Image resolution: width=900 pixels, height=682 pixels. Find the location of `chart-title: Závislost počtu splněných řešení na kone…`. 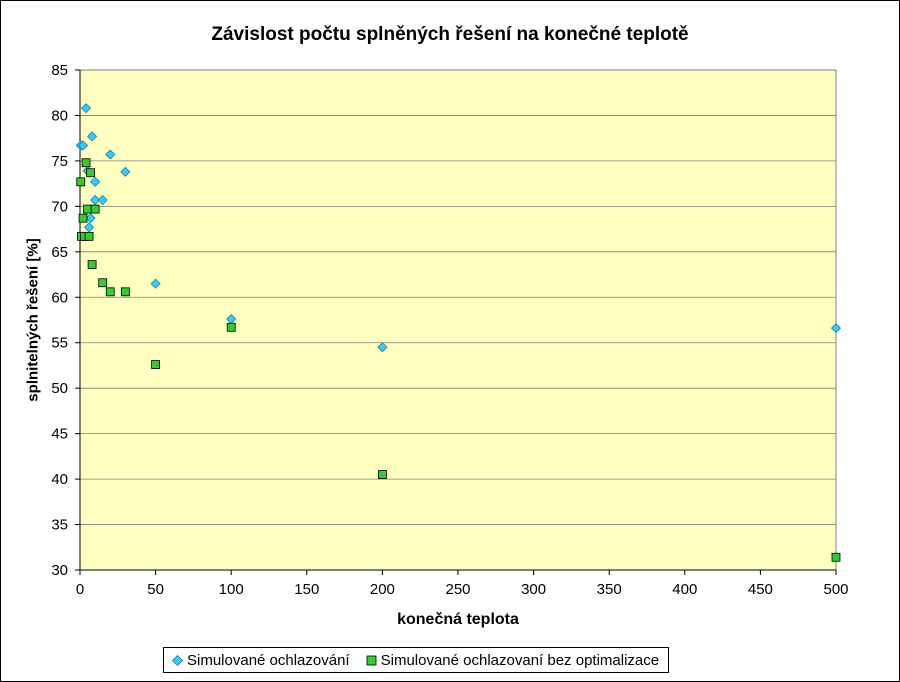

chart-title: Závislost počtu splněných řešení na kone… is located at coordinates (450, 34).